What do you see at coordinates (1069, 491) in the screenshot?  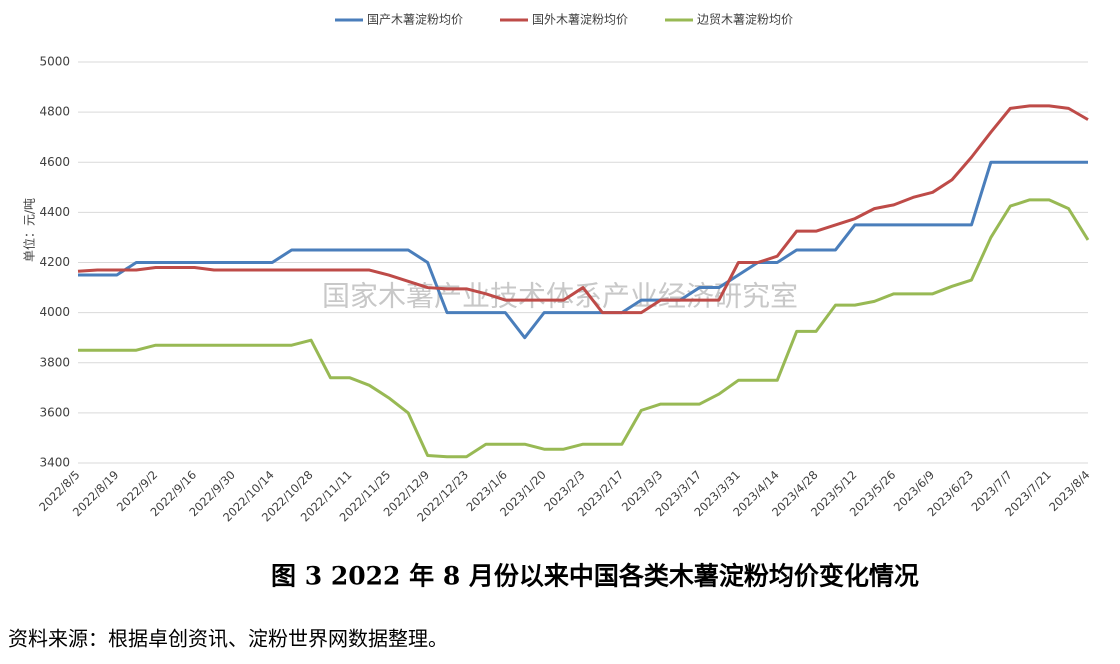 I see `x-tick-label: 2023/8/4` at bounding box center [1069, 491].